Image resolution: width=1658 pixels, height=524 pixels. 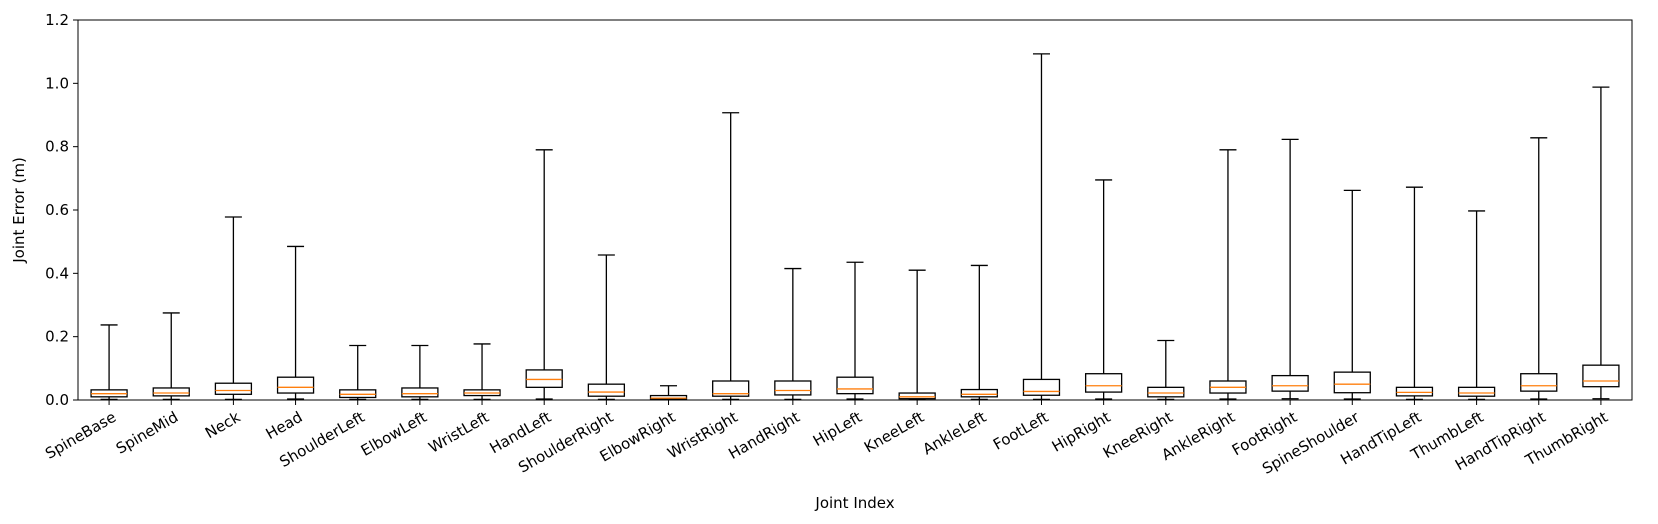 What do you see at coordinates (80, 435) in the screenshot?
I see `x-tick-label: SpineBase` at bounding box center [80, 435].